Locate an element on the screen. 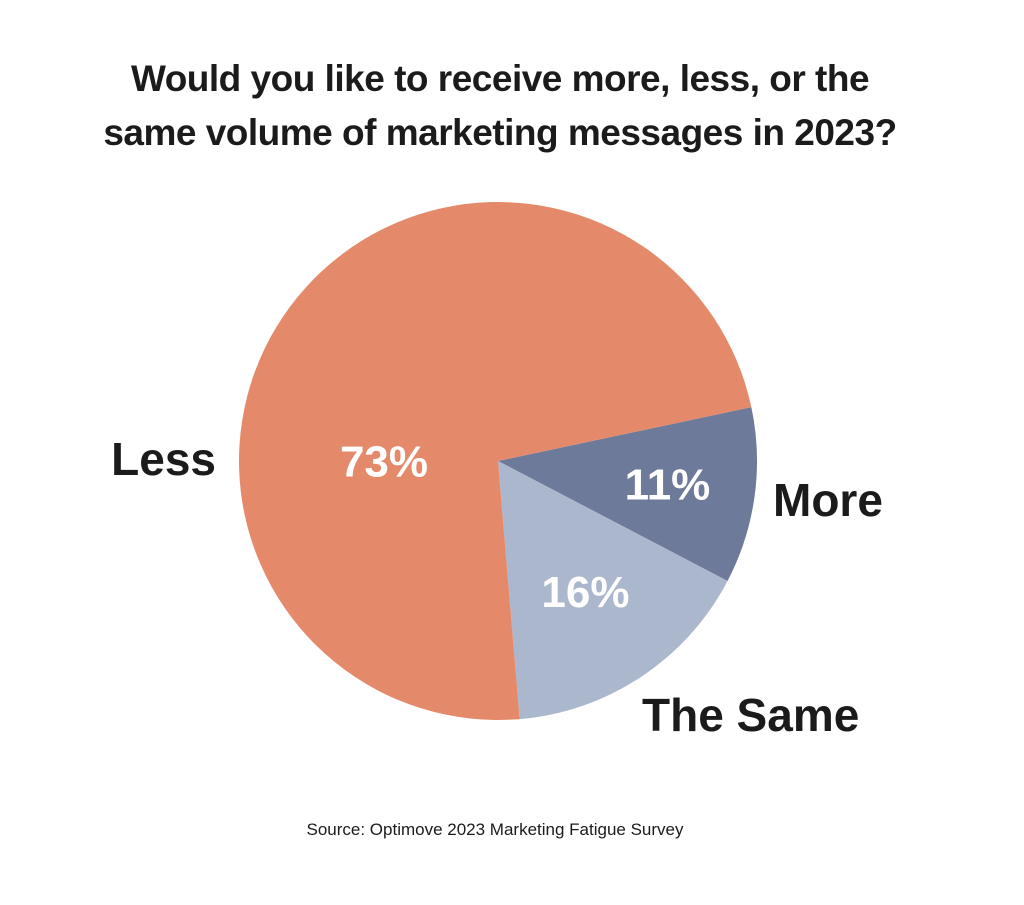 This screenshot has width=1024, height=905. value-label-more: 11% is located at coordinates (668, 484).